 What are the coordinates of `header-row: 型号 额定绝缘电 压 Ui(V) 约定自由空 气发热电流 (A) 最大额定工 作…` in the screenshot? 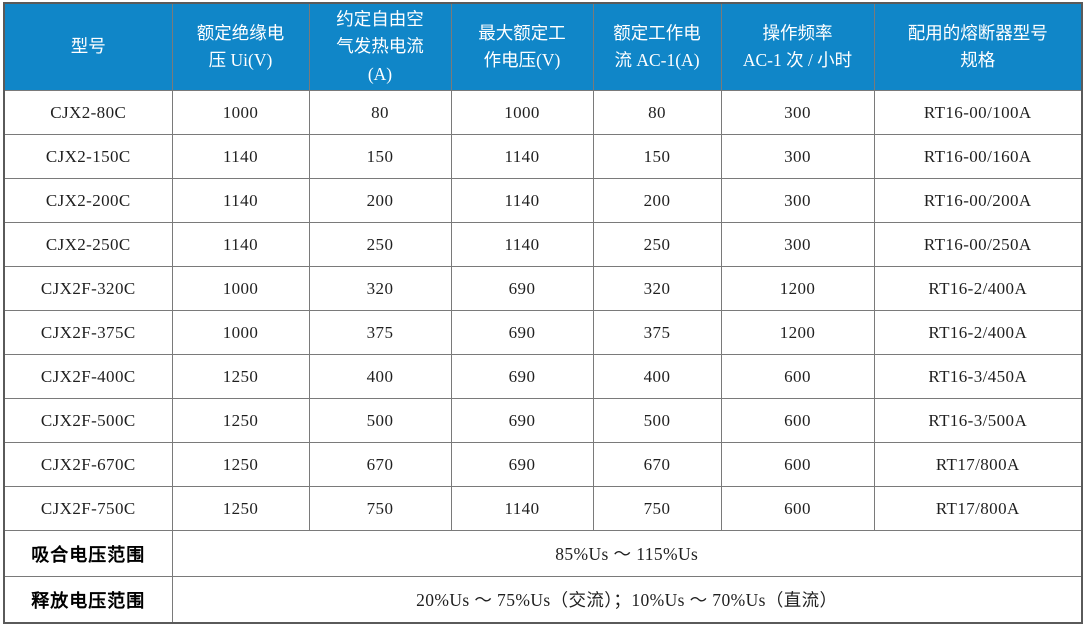 It's located at (543, 46).